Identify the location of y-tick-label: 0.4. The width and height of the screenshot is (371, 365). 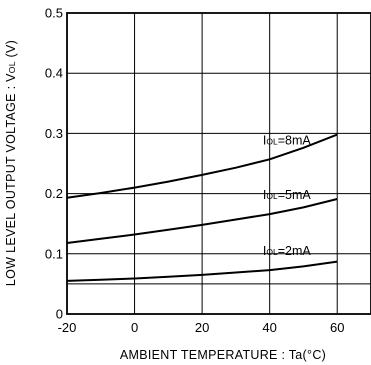
(54, 73).